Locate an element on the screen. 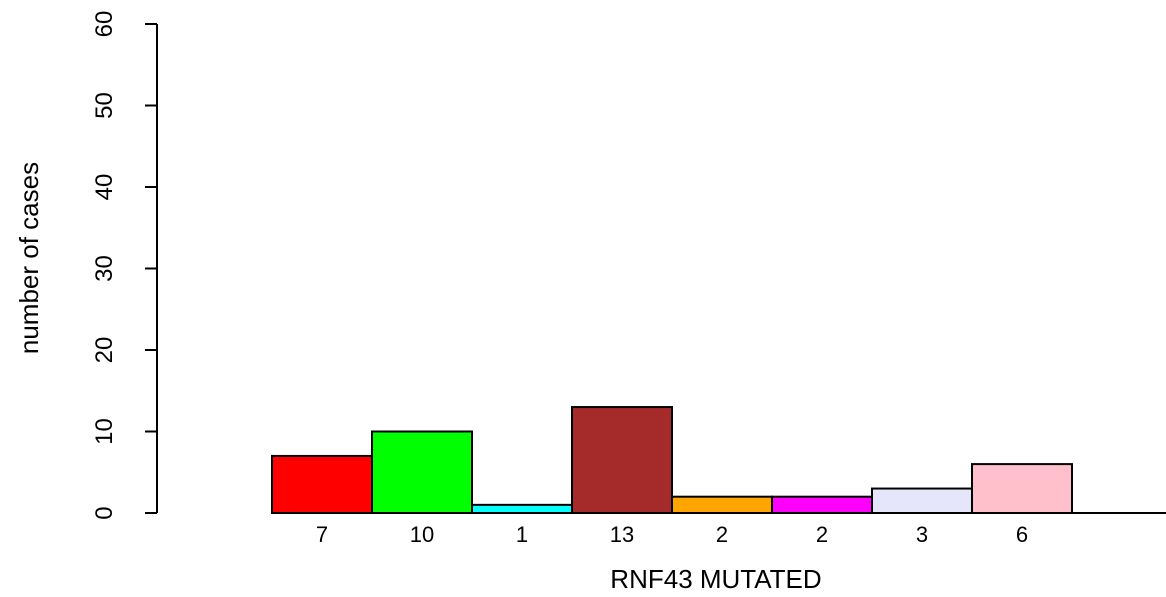 This screenshot has height=597, width=1166. y-axis-title: number of cases is located at coordinates (29, 258).